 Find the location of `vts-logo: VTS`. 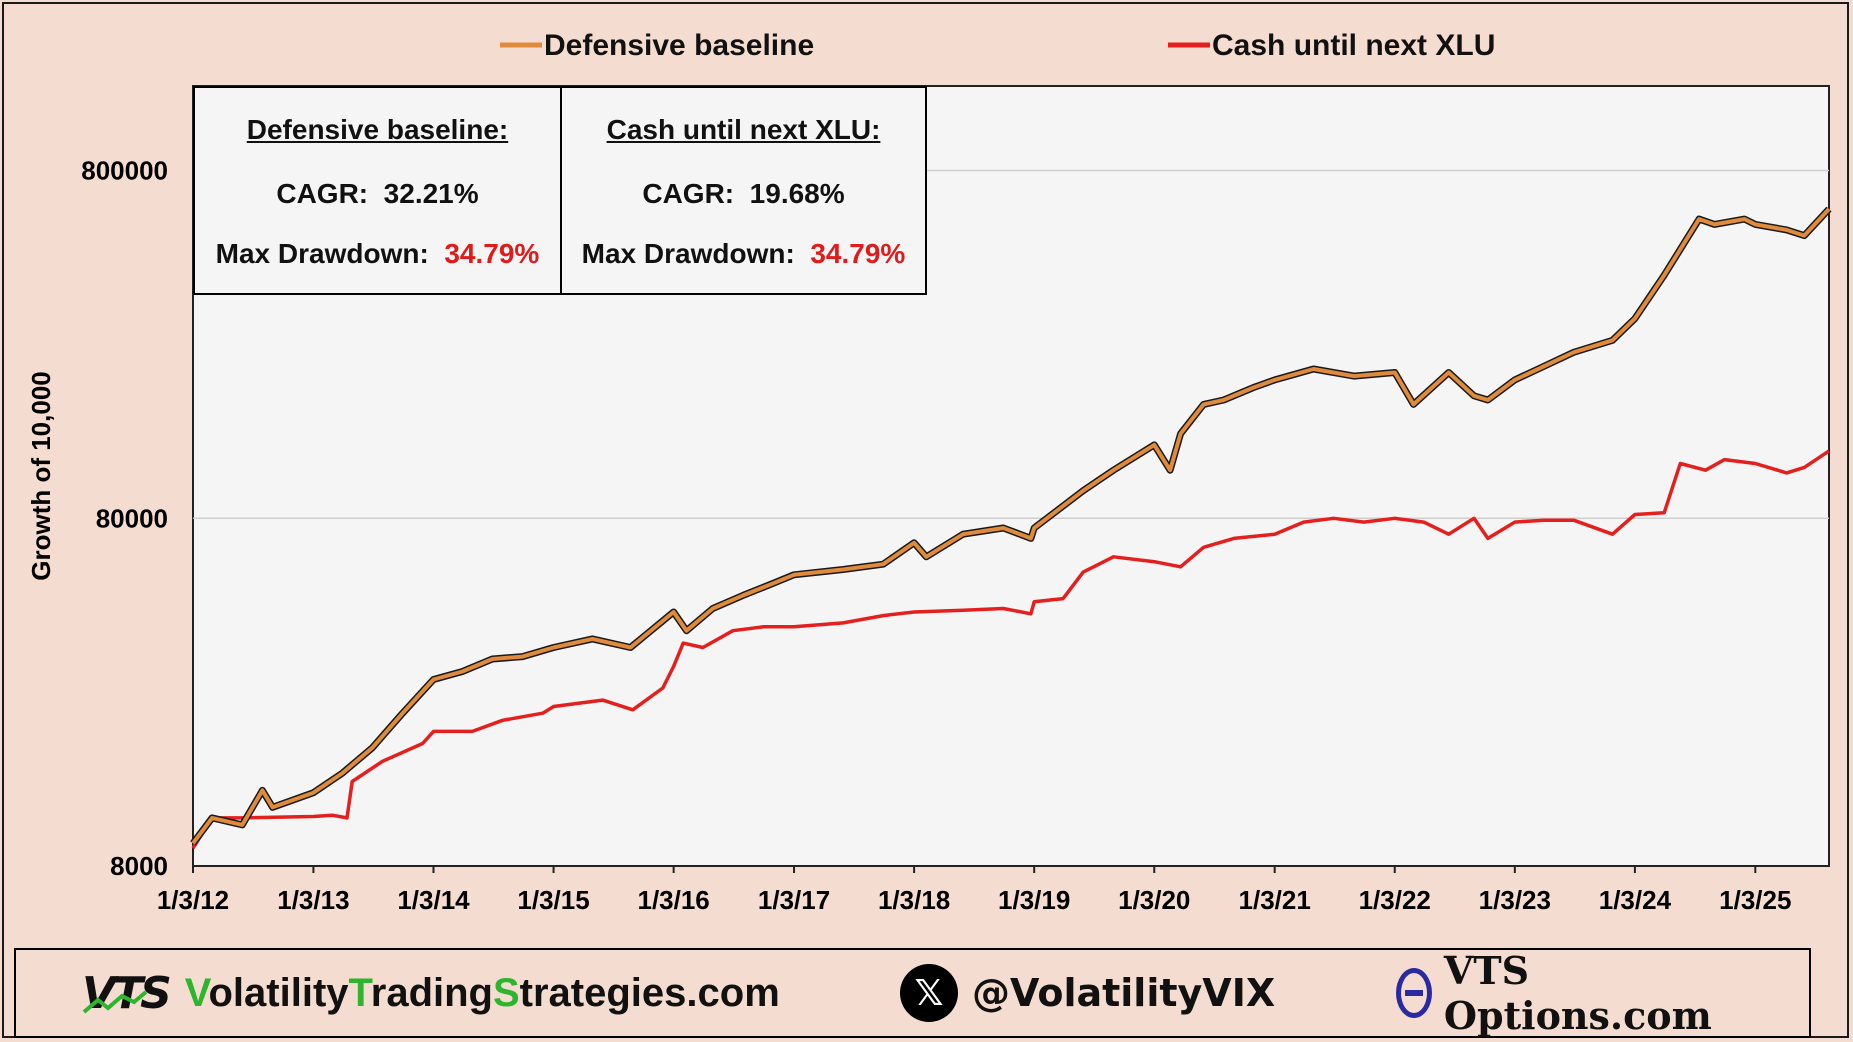

vts-logo: VTS is located at coordinates (127, 993).